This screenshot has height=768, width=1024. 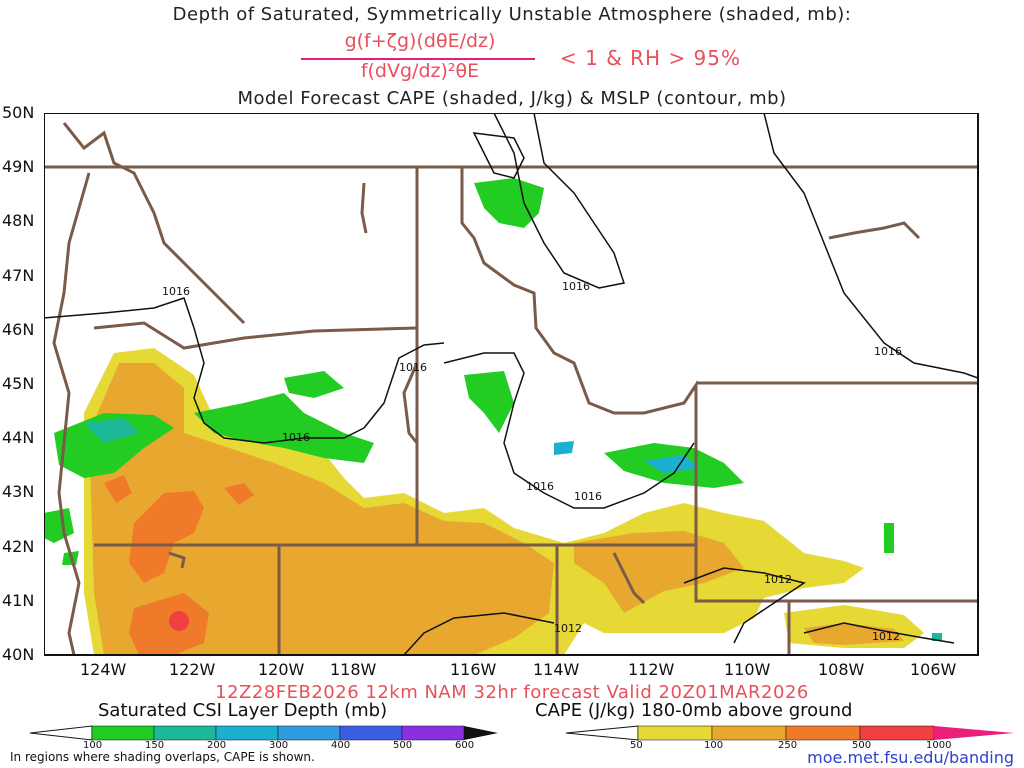 I want to click on lat-label: 44N, so click(x=18, y=438).